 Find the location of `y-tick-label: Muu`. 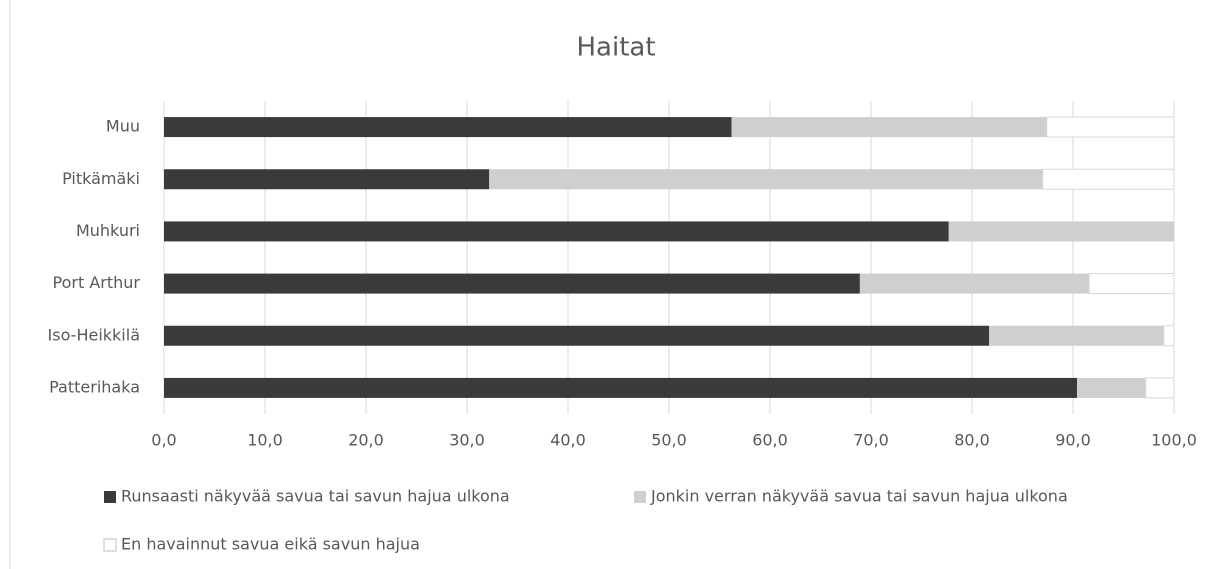

y-tick-label: Muu is located at coordinates (123, 126).